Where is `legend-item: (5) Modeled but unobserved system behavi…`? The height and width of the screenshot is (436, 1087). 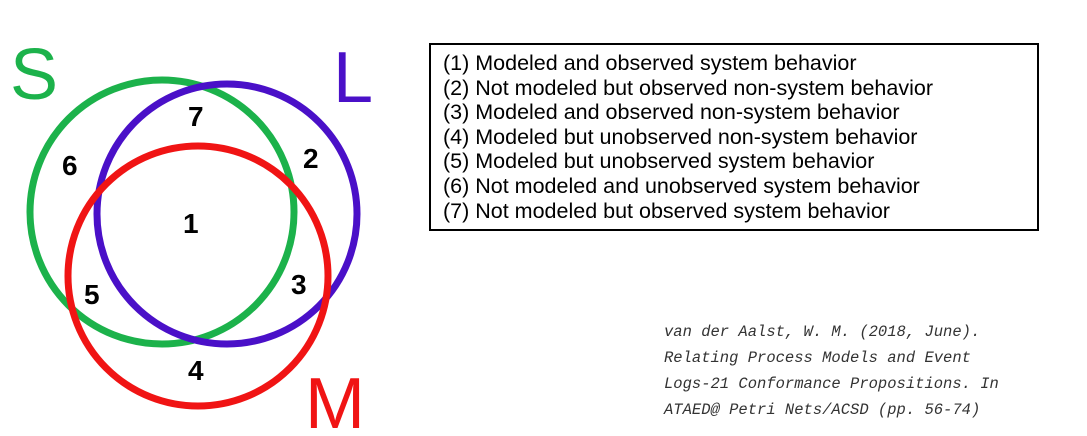 legend-item: (5) Modeled but unobserved system behavi… is located at coordinates (659, 161).